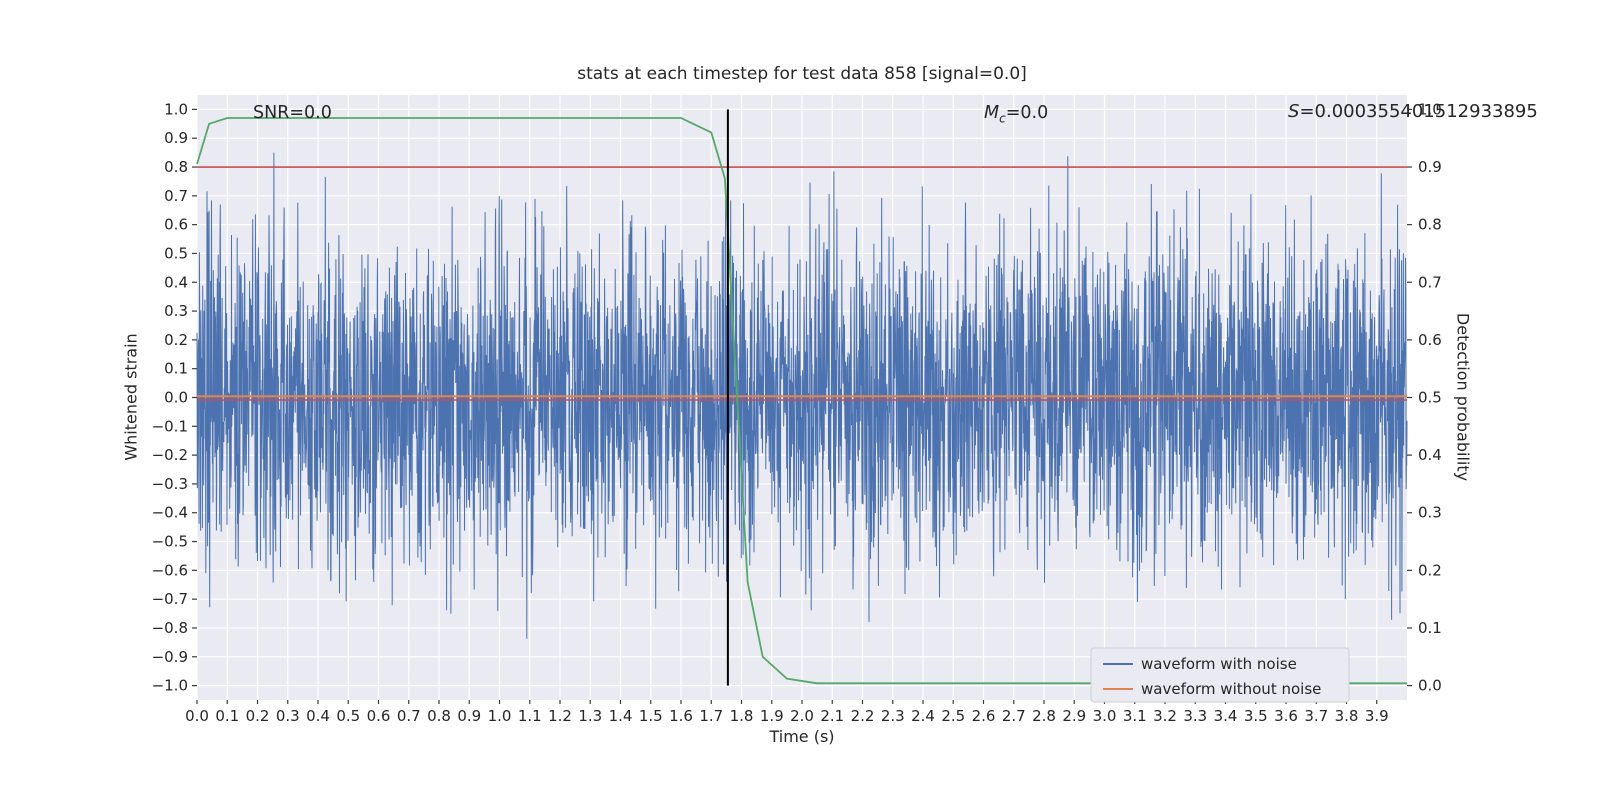 Image resolution: width=1600 pixels, height=800 pixels. I want to click on x-tick-label: 0.7, so click(409, 716).